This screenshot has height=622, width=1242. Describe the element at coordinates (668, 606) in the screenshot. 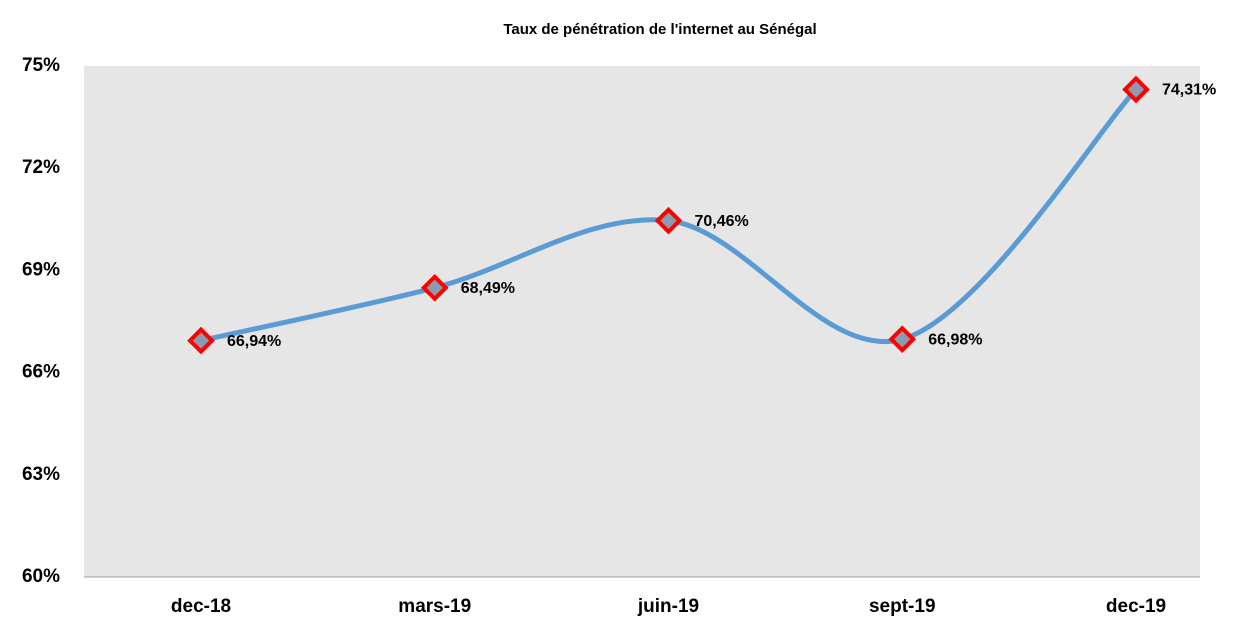

I see `x-tick-label: juin-19` at that location.